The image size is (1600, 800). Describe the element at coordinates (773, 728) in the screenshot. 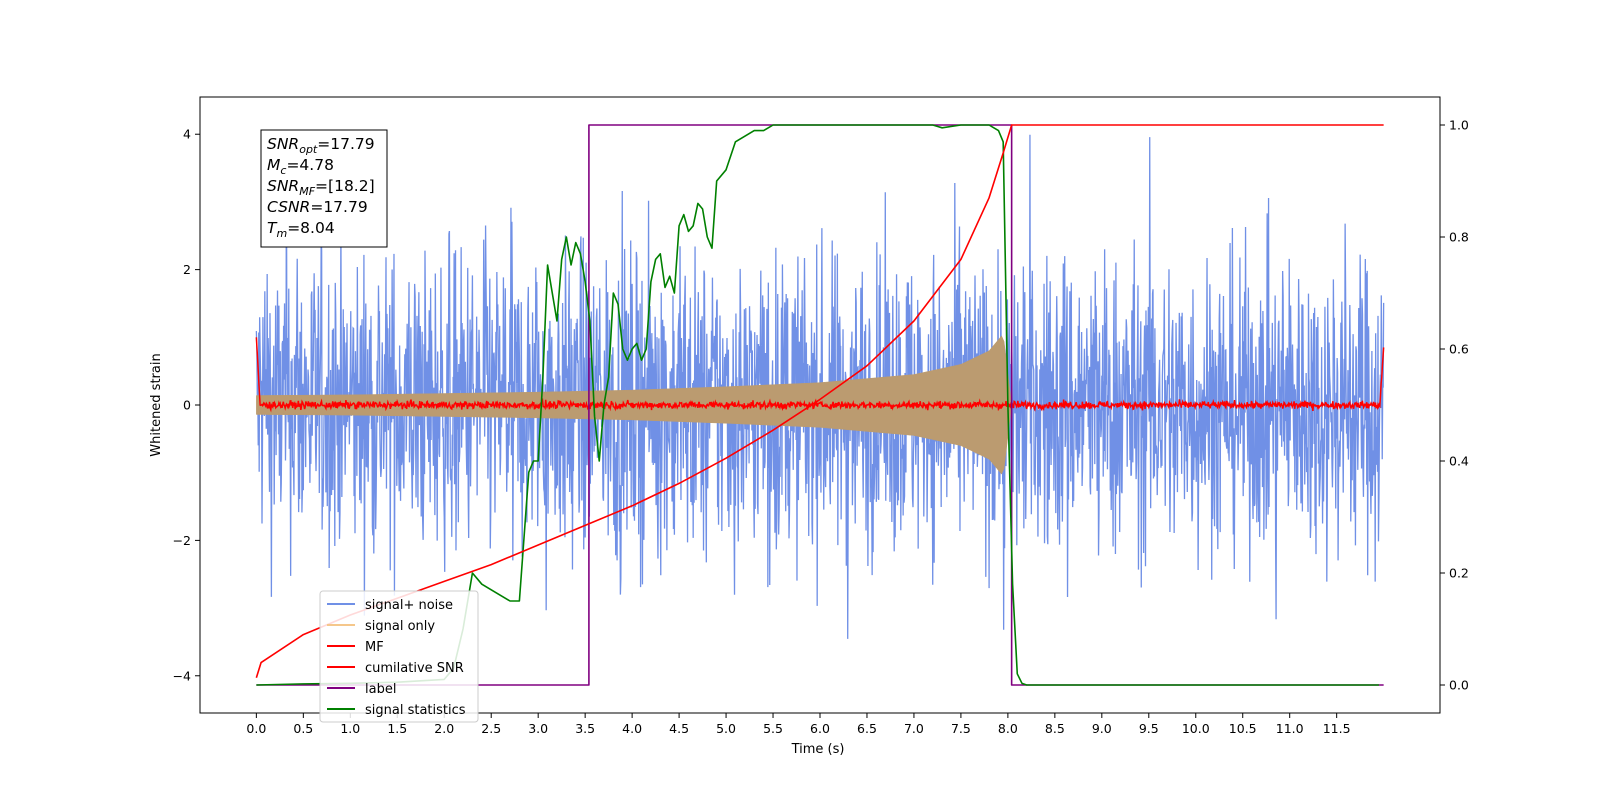

I see `x-tick-label: 5.5` at that location.